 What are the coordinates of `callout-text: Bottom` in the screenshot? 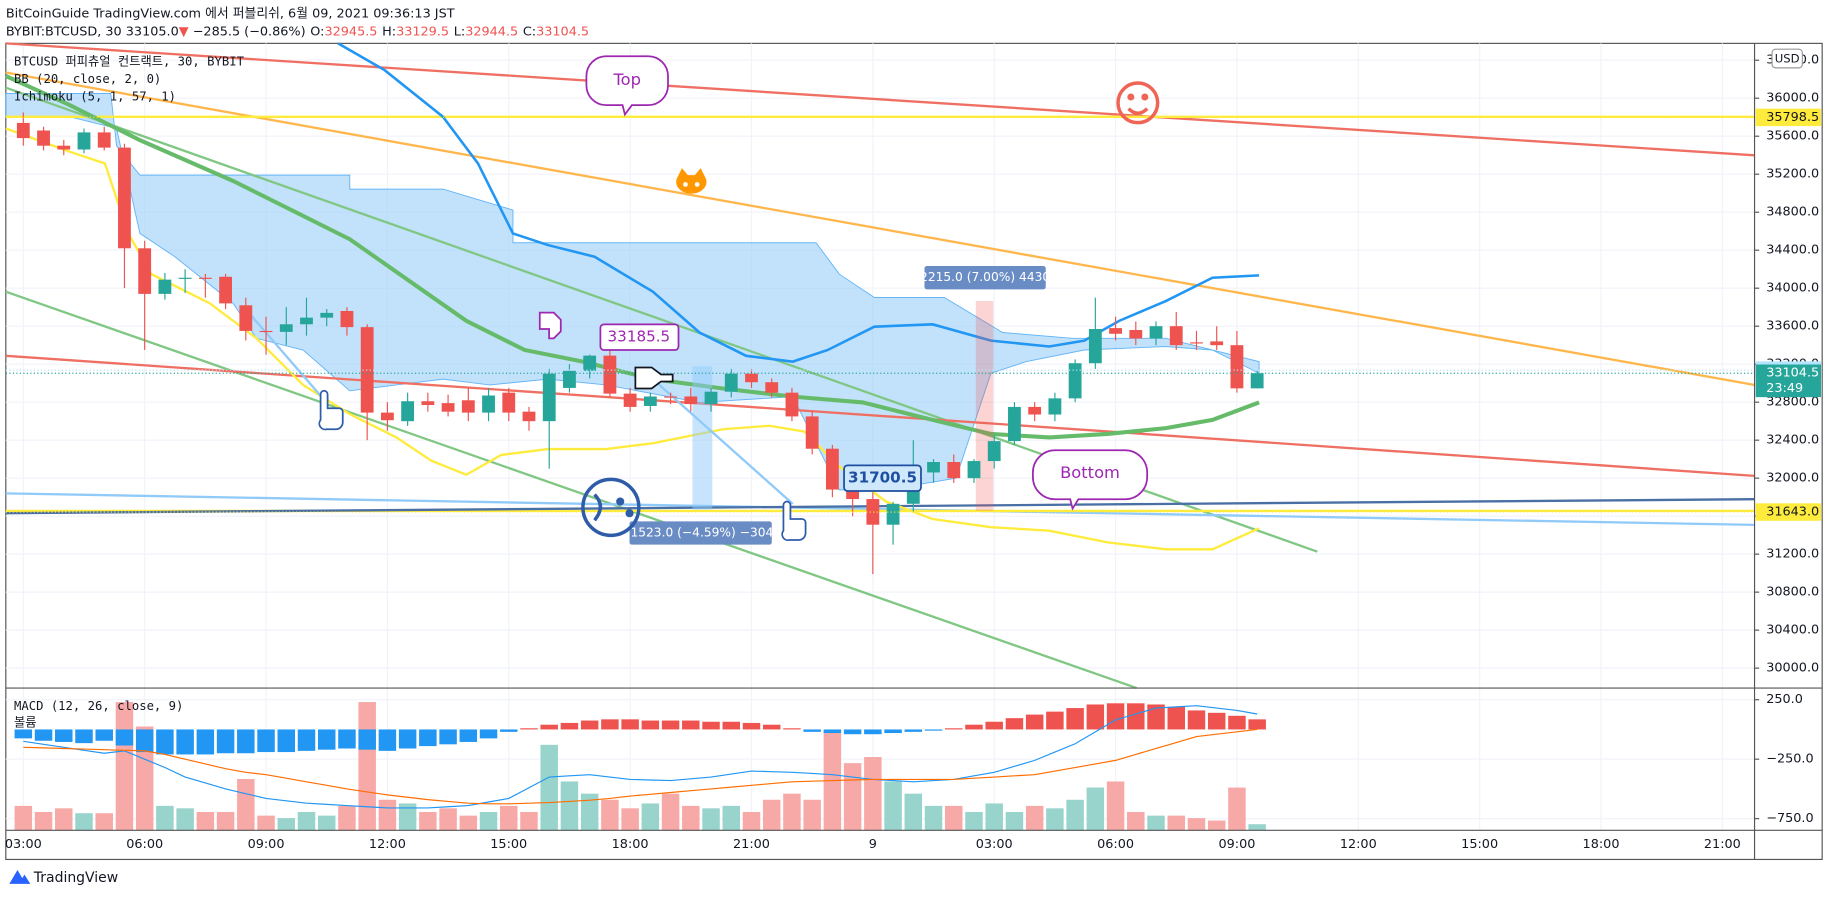 It's located at (1090, 472).